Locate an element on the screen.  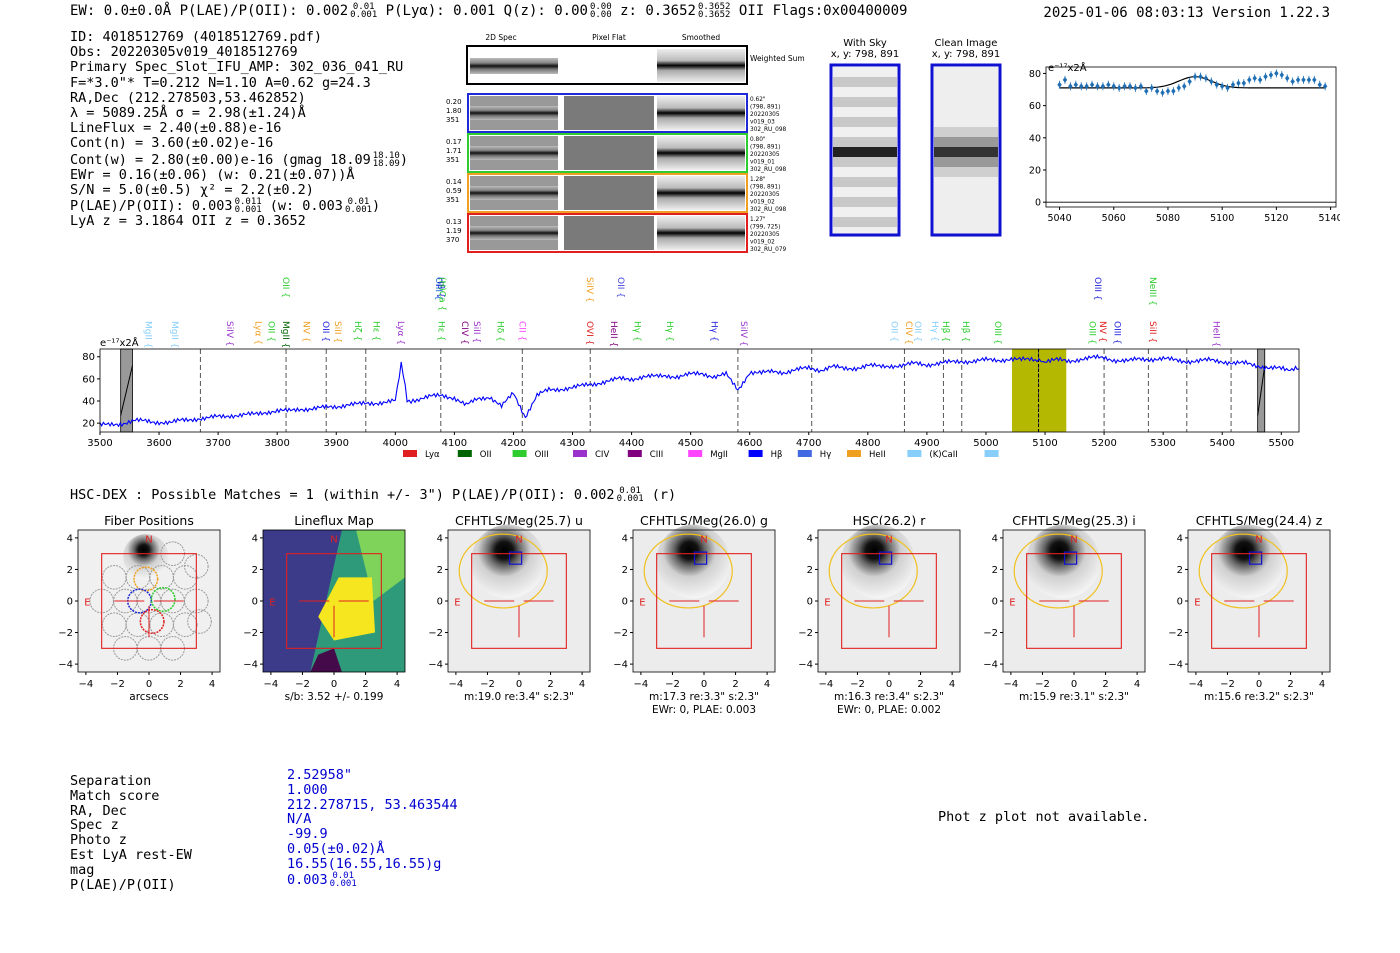
col-header-pixelflat: Pixel Flat is located at coordinates (609, 37).